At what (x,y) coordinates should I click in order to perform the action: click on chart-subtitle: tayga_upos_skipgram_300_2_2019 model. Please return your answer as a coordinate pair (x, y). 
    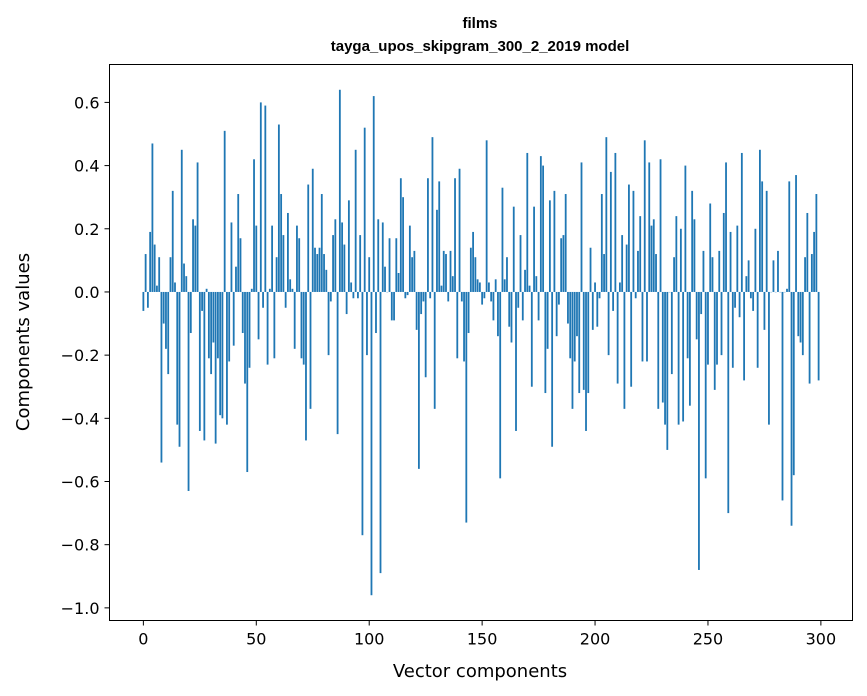
    Looking at the image, I should click on (480, 46).